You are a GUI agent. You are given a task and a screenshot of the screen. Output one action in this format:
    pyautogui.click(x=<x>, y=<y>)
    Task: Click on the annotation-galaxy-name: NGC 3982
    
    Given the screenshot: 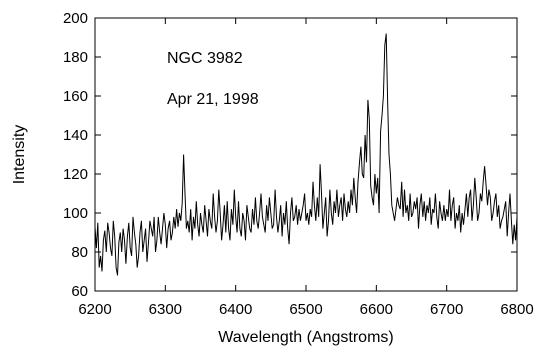 What is the action you would take?
    pyautogui.click(x=205, y=58)
    